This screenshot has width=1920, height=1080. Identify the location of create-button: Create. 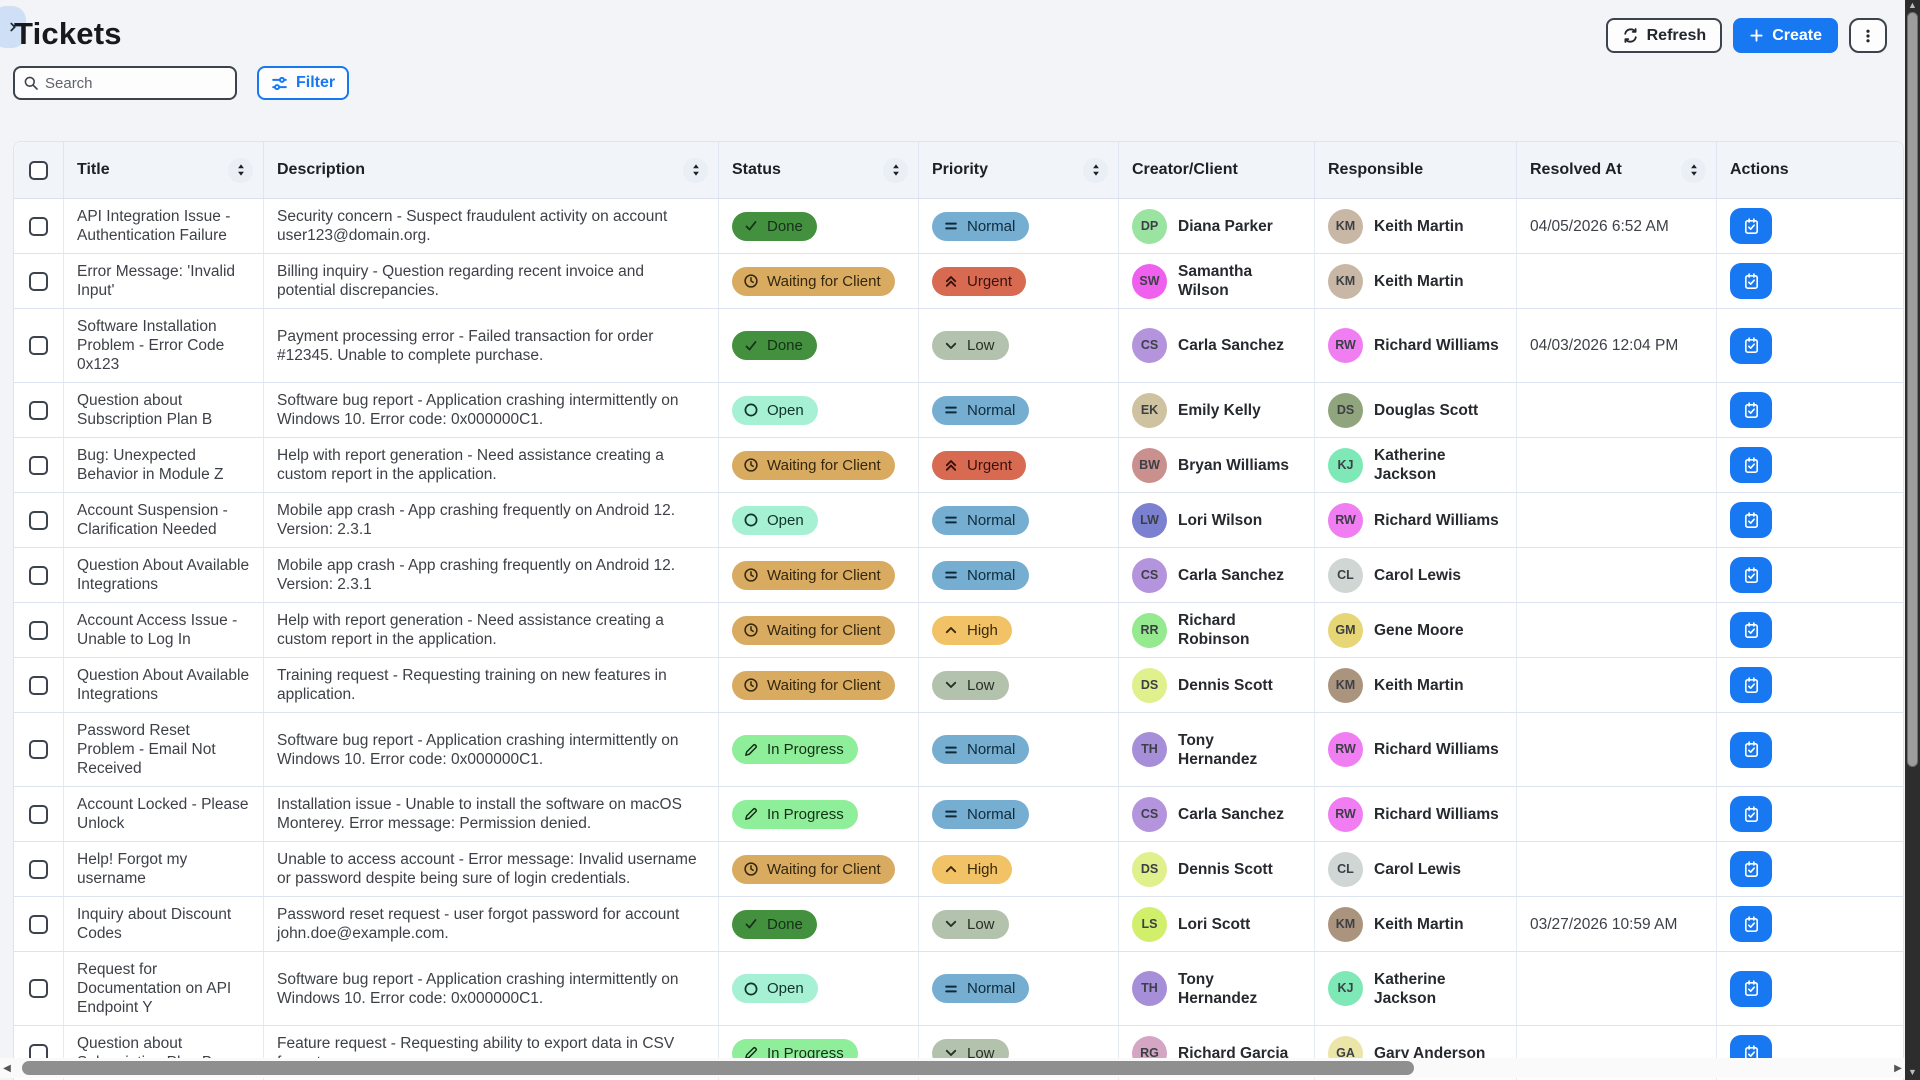
(1785, 35).